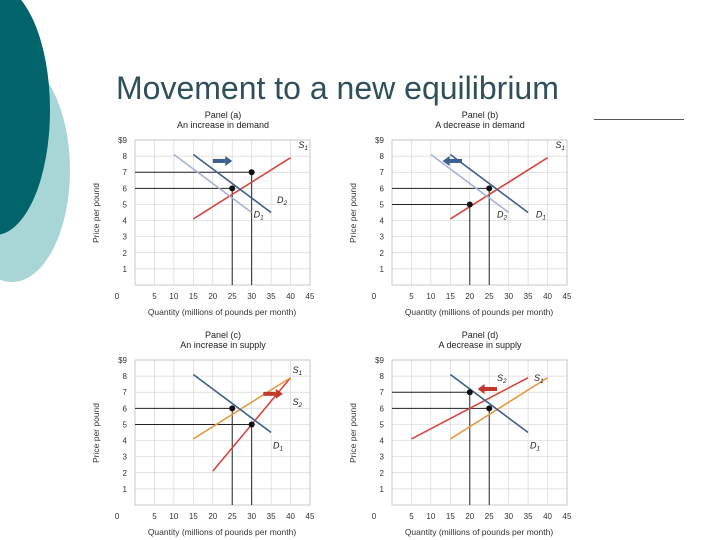 The height and width of the screenshot is (540, 720). Describe the element at coordinates (480, 115) in the screenshot. I see `panel-label: Panel (b)` at that location.